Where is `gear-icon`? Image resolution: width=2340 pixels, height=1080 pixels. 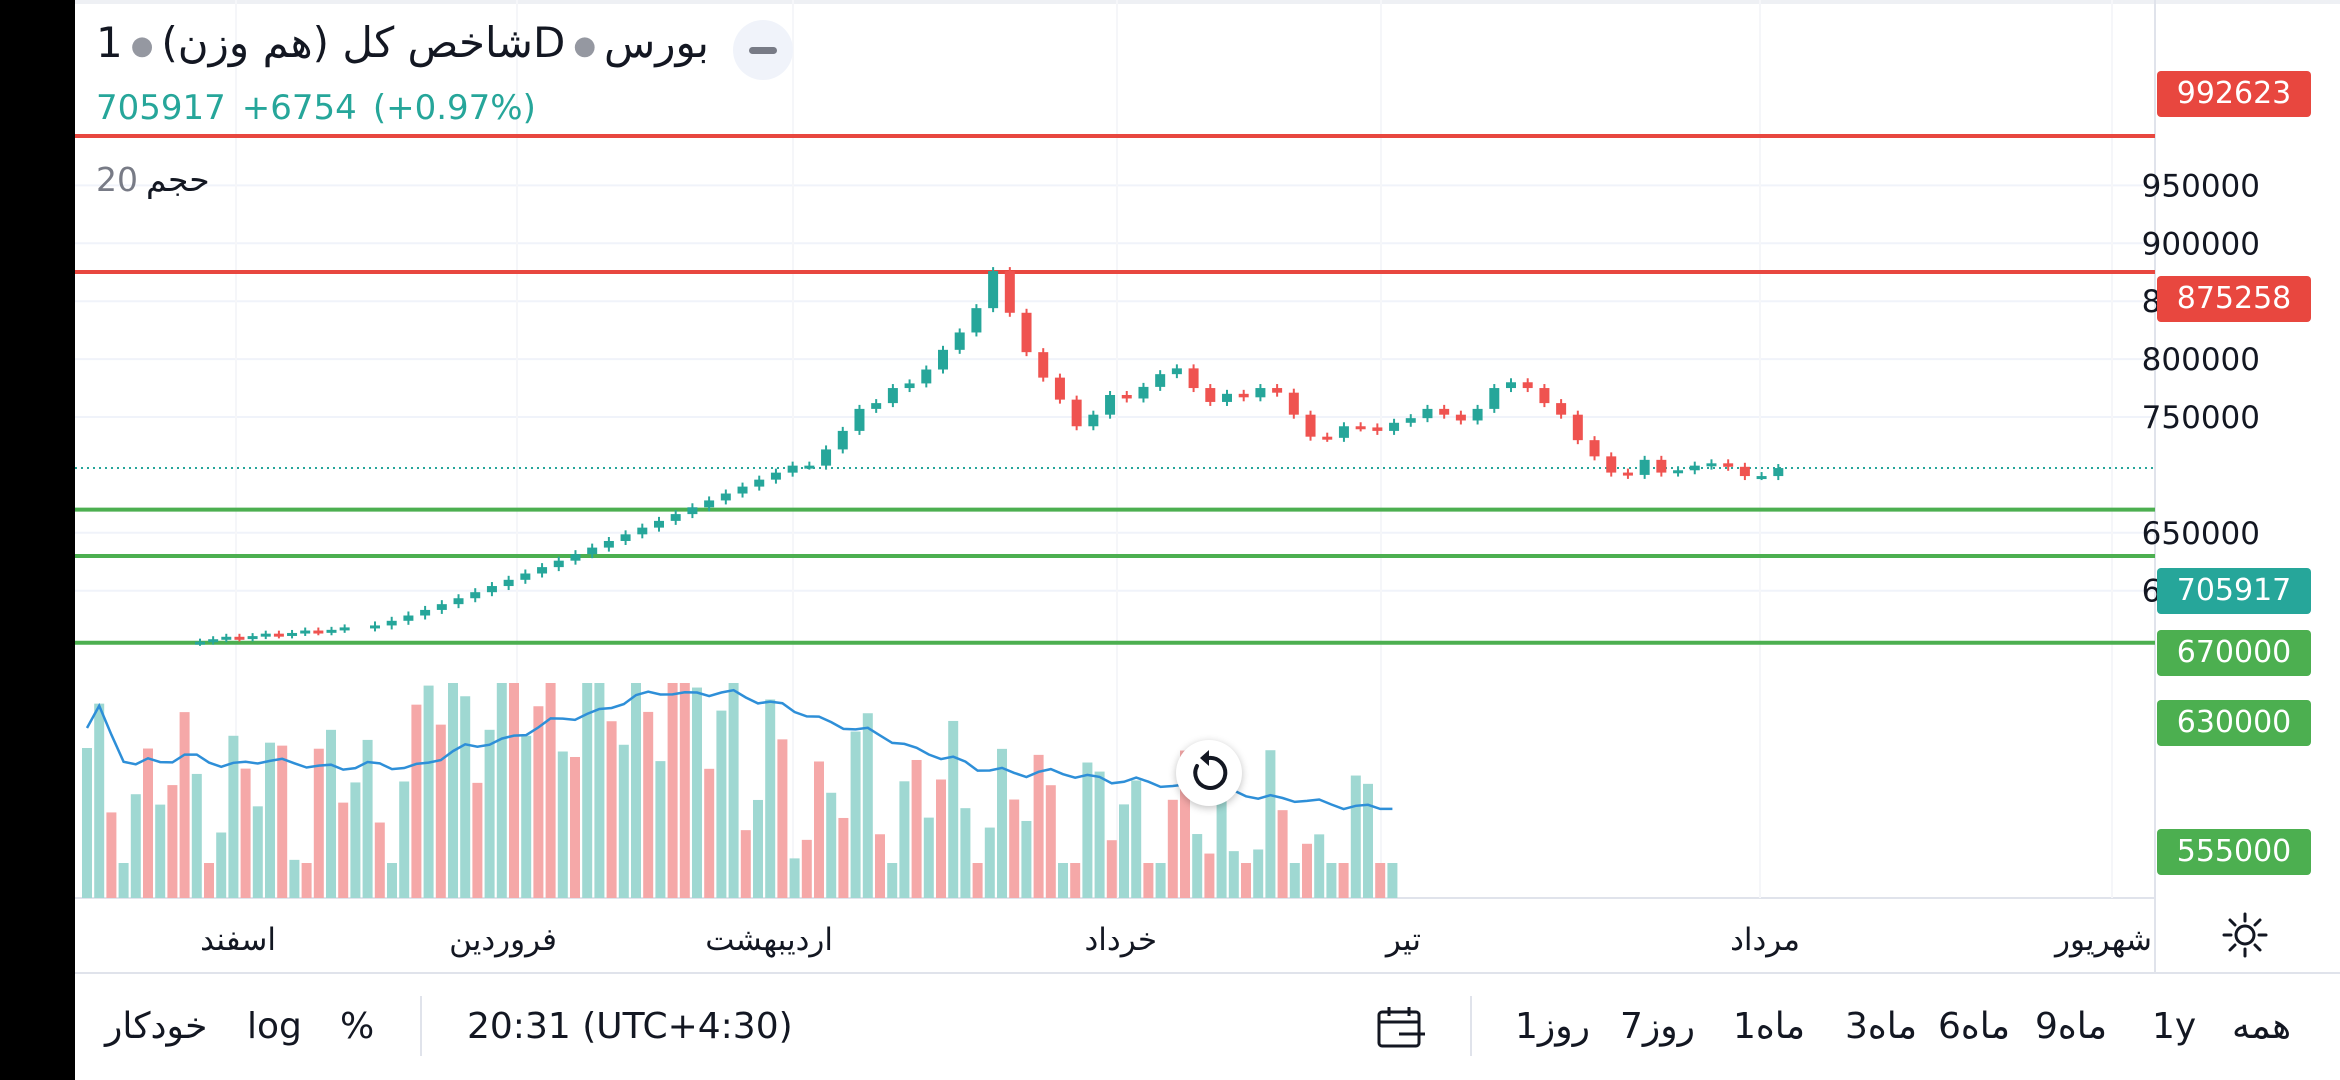 gear-icon is located at coordinates (2245, 935).